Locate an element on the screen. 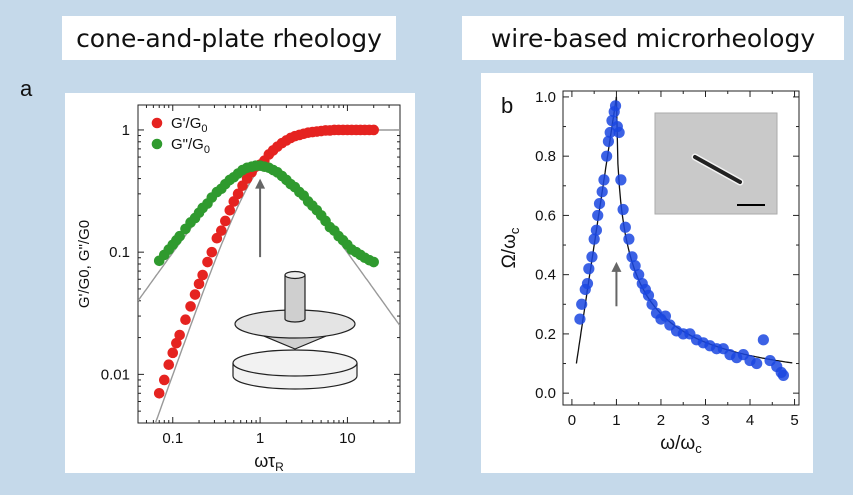 The height and width of the screenshot is (495, 853). y-tick-label: 0.6 is located at coordinates (545, 215).